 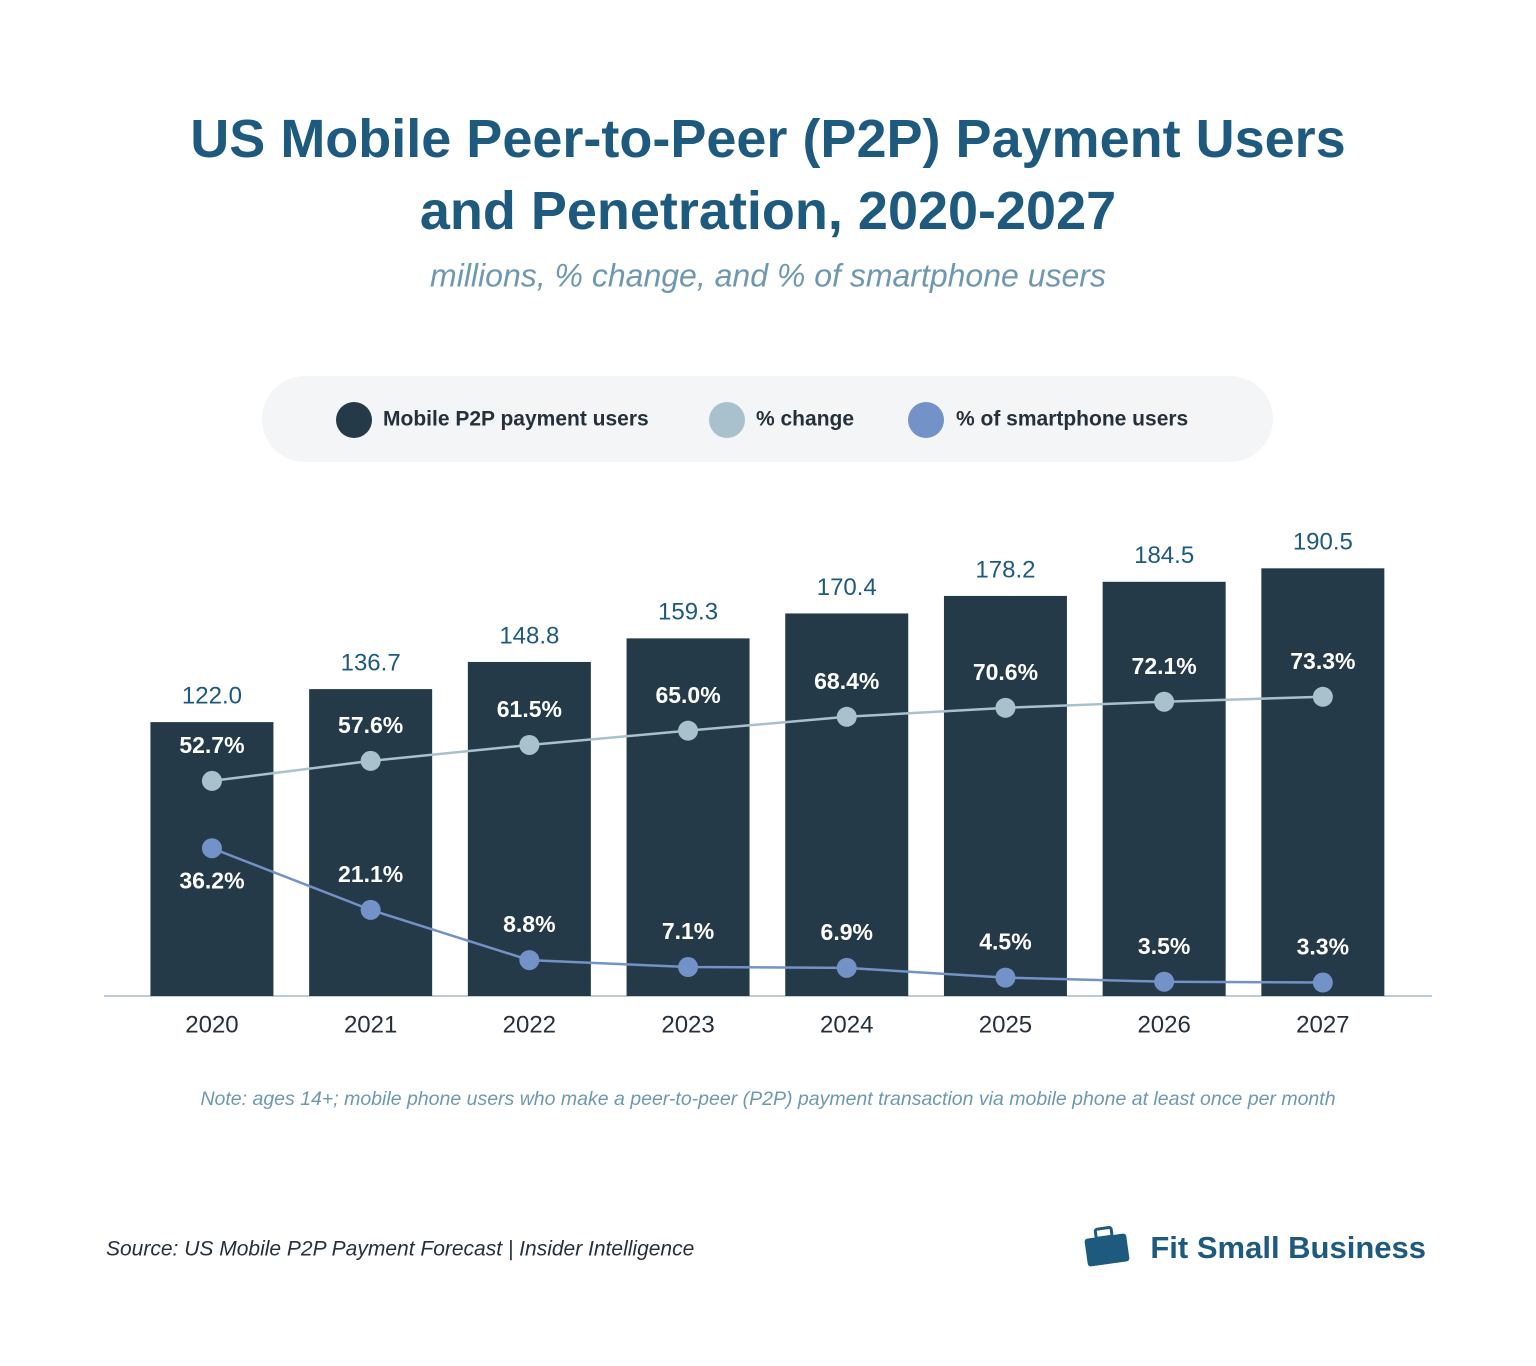 What do you see at coordinates (1005, 569) in the screenshot?
I see `bar-value-label: 178.2` at bounding box center [1005, 569].